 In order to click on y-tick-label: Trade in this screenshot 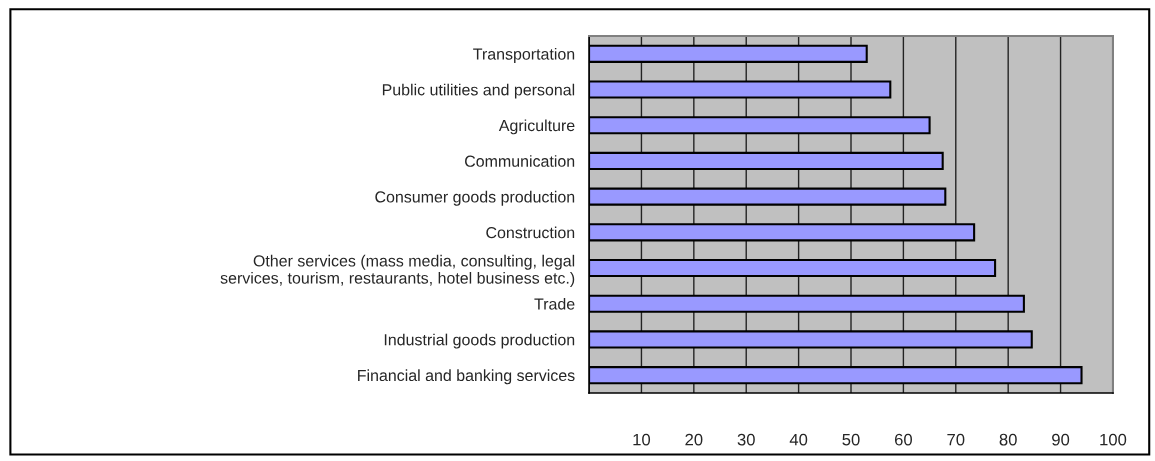, I will do `click(554, 303)`.